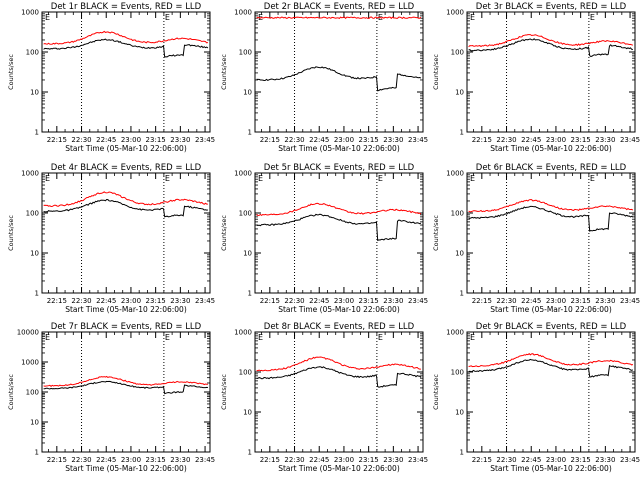 This screenshot has width=640, height=480. What do you see at coordinates (28, 333) in the screenshot?
I see `y-tick-label: 10000` at bounding box center [28, 333].